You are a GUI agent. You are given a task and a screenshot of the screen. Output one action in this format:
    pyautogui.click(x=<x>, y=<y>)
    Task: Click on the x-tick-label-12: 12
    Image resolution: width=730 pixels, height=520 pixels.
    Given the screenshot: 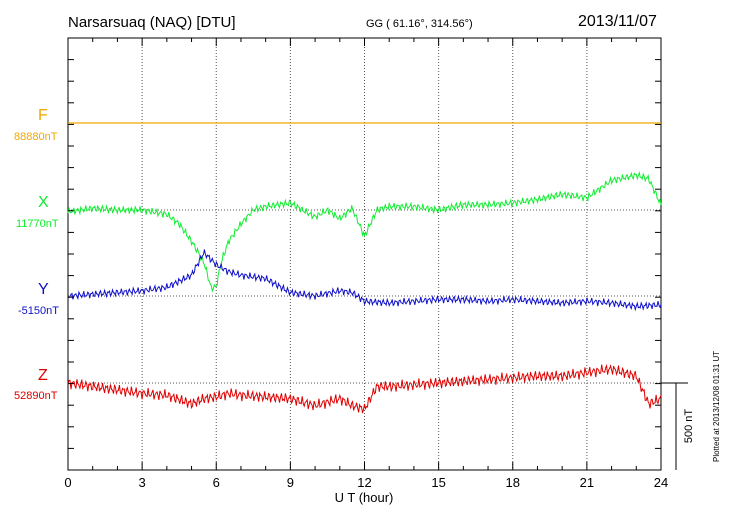 What is the action you would take?
    pyautogui.click(x=364, y=482)
    